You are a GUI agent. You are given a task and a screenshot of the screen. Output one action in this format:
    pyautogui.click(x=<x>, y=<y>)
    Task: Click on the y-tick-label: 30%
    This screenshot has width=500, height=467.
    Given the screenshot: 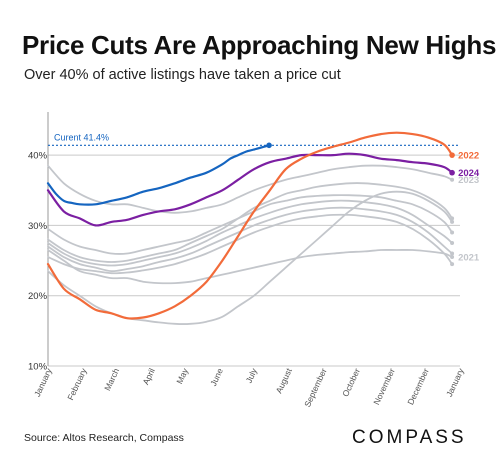 What is the action you would take?
    pyautogui.click(x=38, y=226)
    